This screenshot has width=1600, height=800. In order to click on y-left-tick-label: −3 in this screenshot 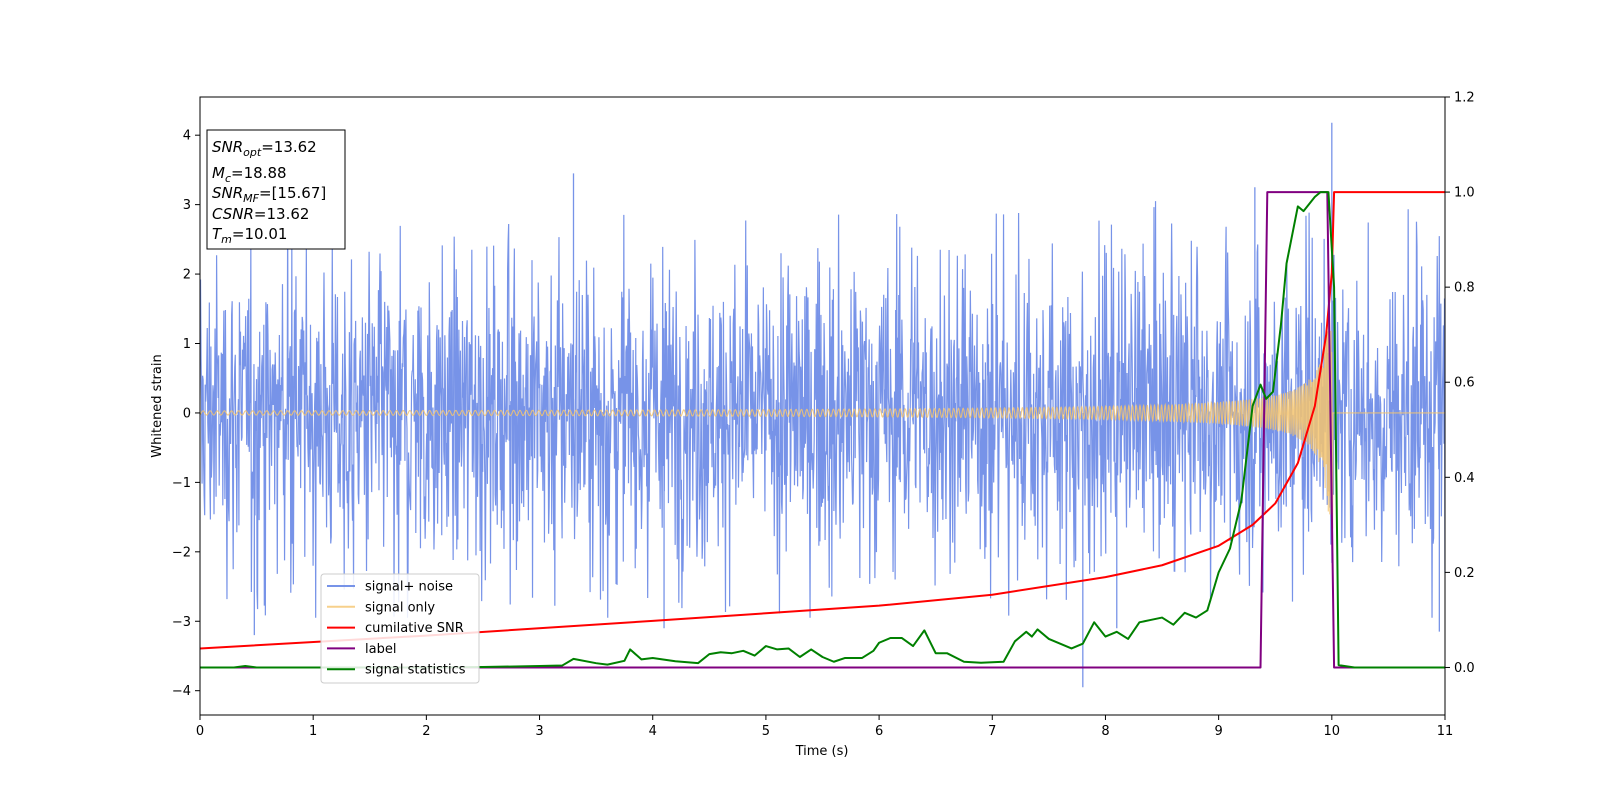, I will do `click(181, 622)`.